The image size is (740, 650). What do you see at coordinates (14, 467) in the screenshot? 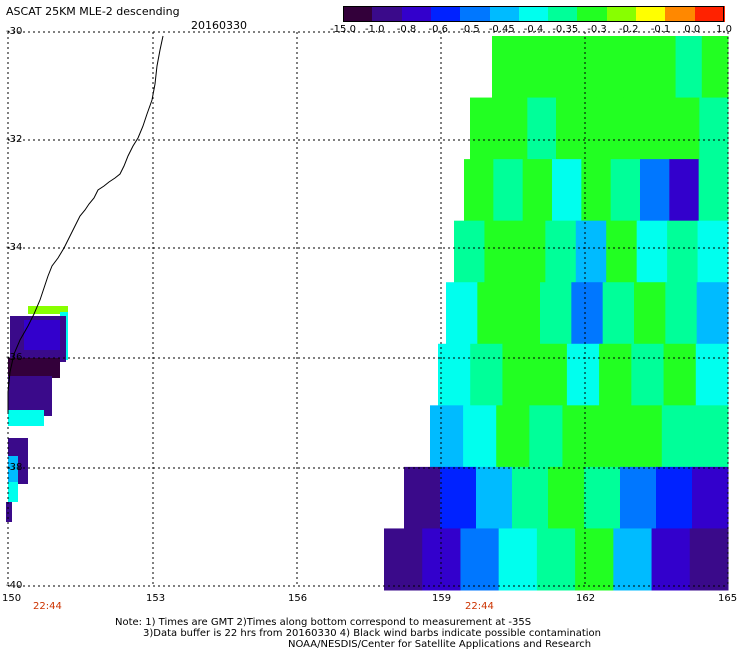
I see `lat-label: -38` at bounding box center [14, 467].